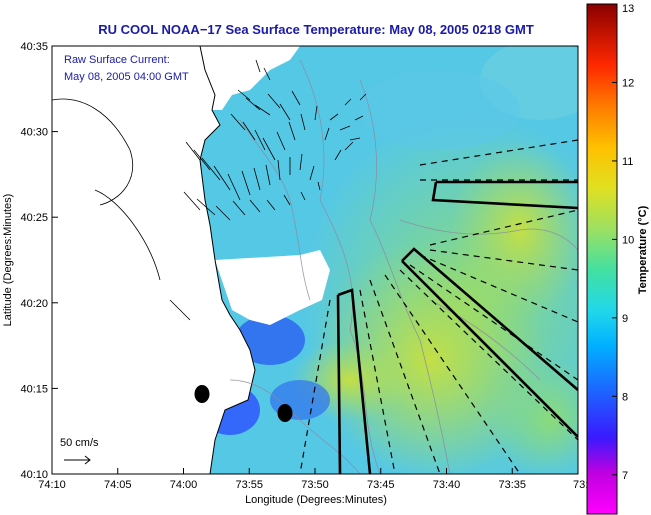 This screenshot has height=515, width=651. What do you see at coordinates (126, 77) in the screenshot?
I see `current-legend-time: May 08, 2005 04:00 GMT` at bounding box center [126, 77].